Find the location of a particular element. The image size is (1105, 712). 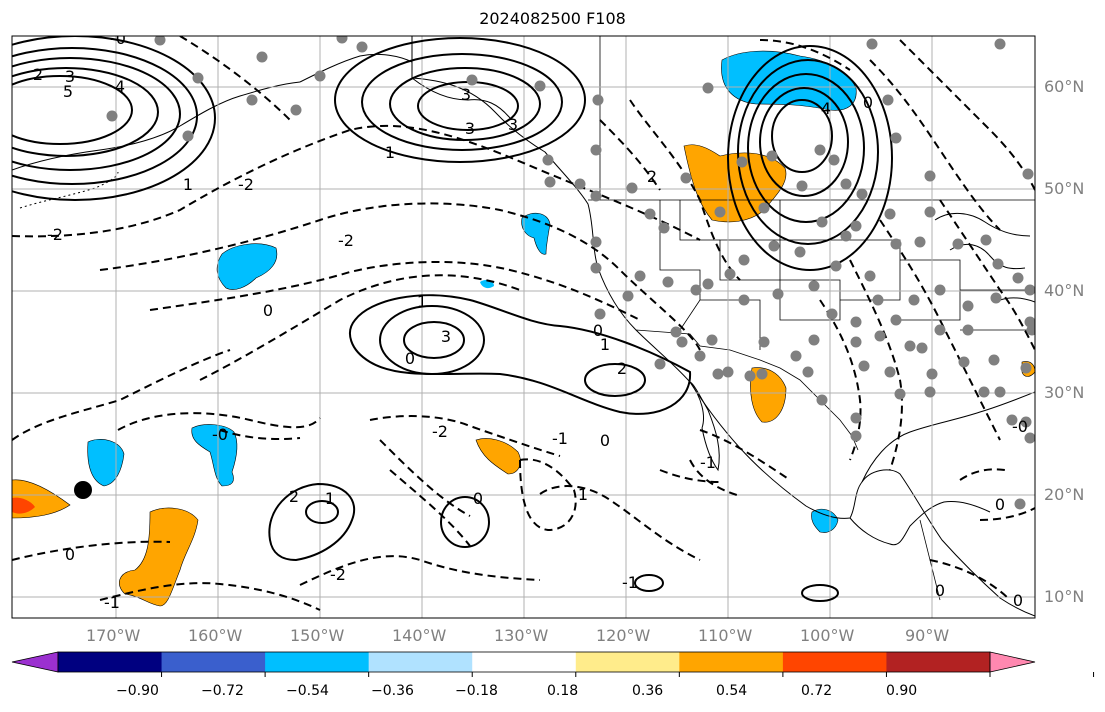

colorbar is located at coordinates (553, 664).